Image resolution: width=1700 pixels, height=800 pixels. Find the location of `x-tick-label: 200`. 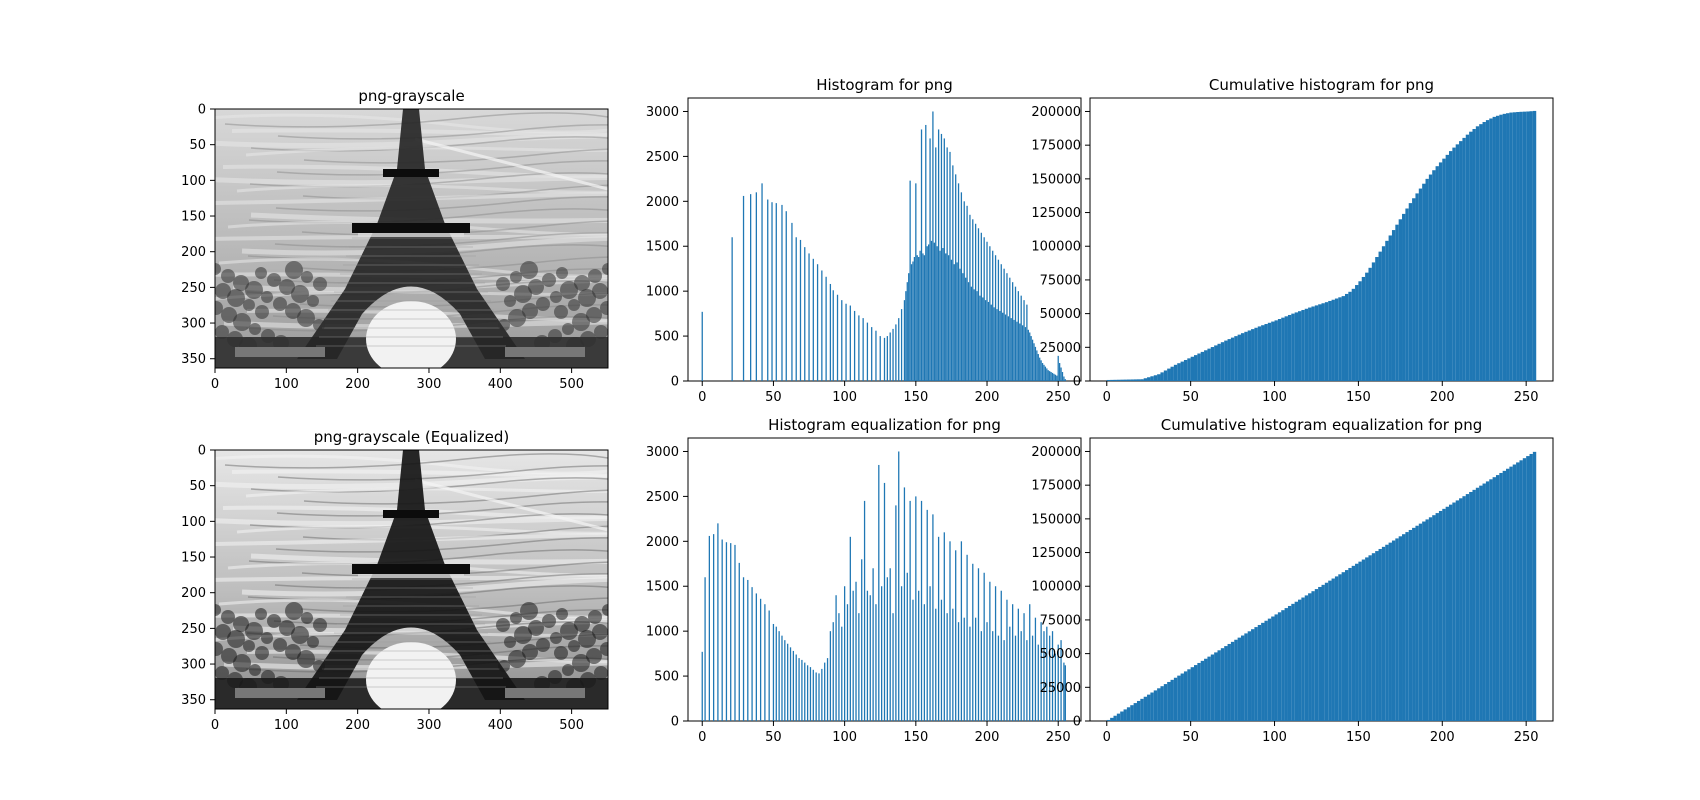

x-tick-label: 200 is located at coordinates (357, 725).